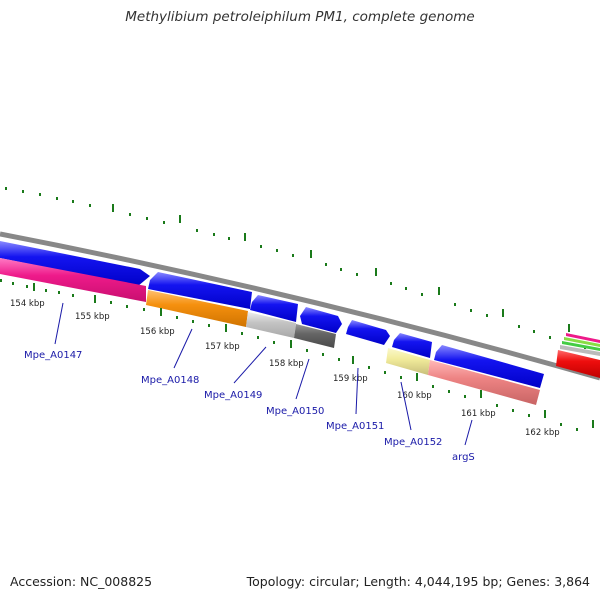 The height and width of the screenshot is (600, 600). I want to click on gene-light-gray, so click(271, 325).